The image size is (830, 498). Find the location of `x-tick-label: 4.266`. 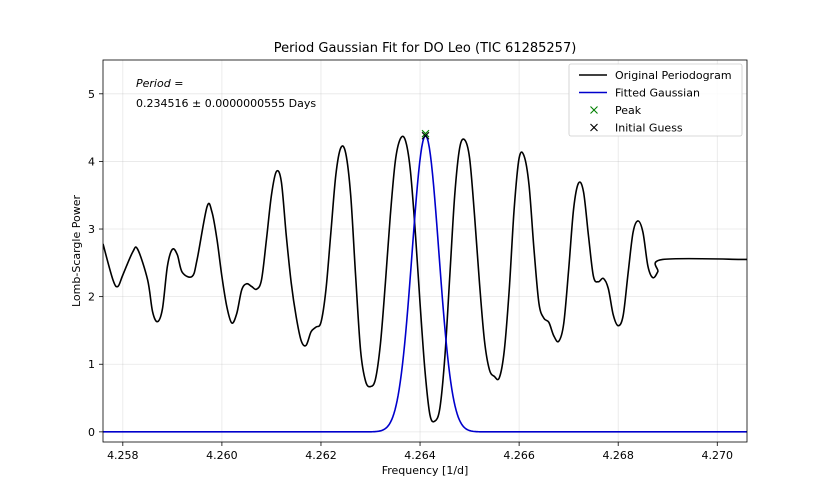

x-tick-label: 4.266 is located at coordinates (519, 455).